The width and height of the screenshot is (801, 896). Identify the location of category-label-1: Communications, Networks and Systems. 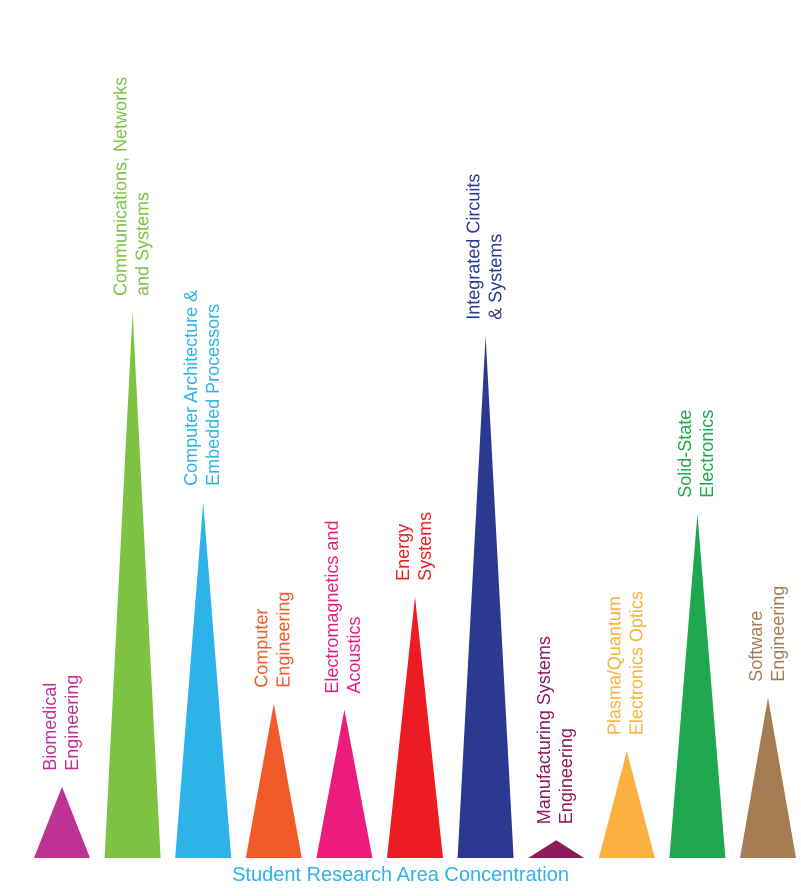
(131, 186).